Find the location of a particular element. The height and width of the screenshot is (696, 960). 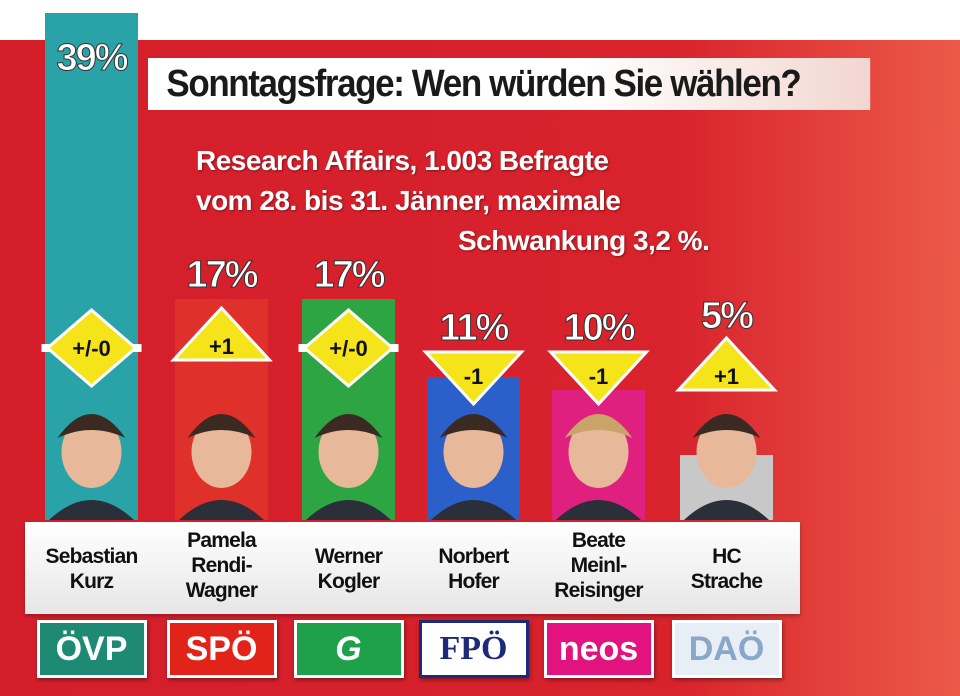

candidate-name-line: Kurz is located at coordinates (91, 581).